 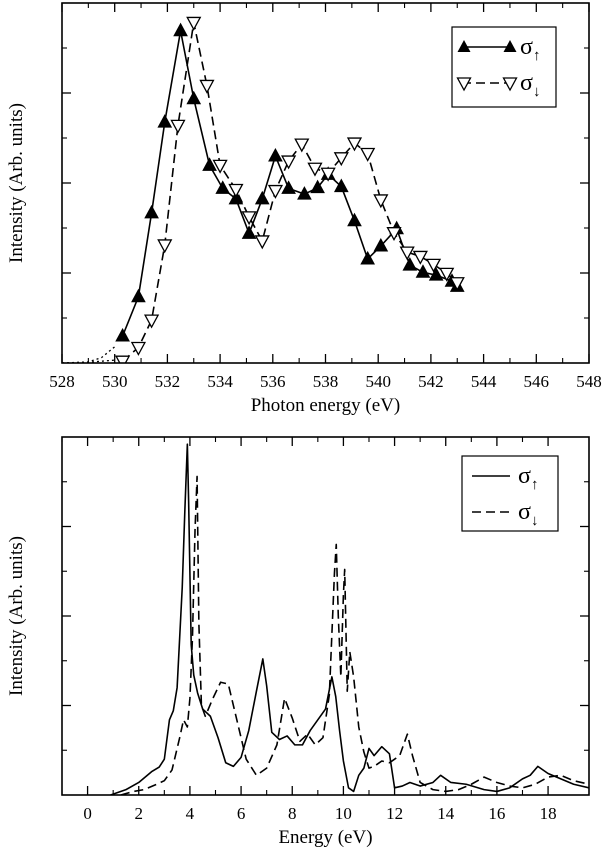 I want to click on top-legend-label-base-1: σ, so click(x=526, y=83).